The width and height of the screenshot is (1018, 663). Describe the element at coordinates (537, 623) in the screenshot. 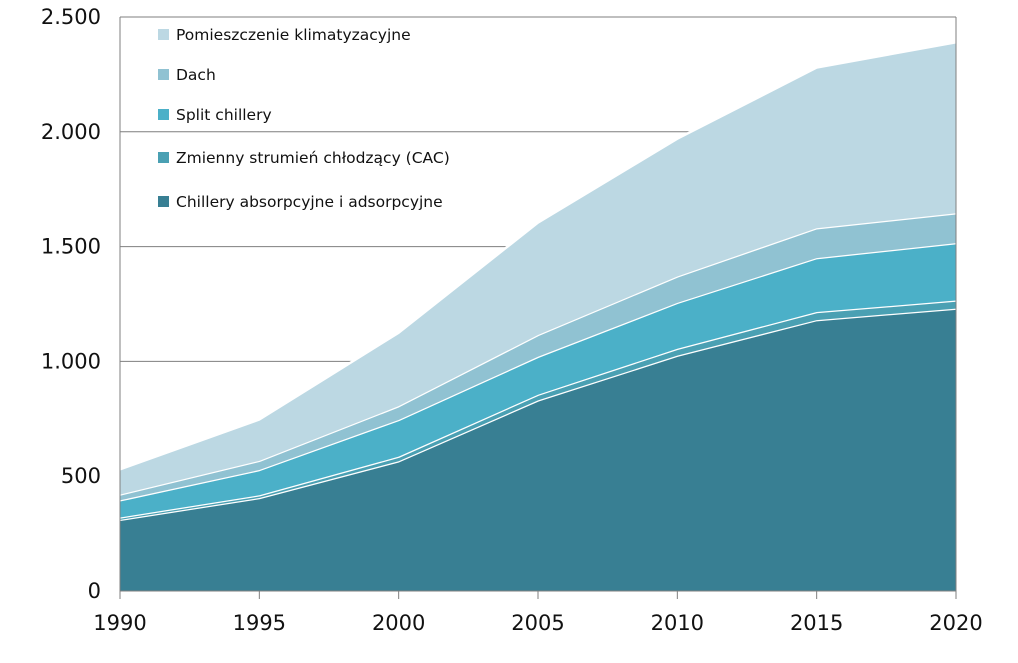

I see `x-tick-label: 2005` at that location.